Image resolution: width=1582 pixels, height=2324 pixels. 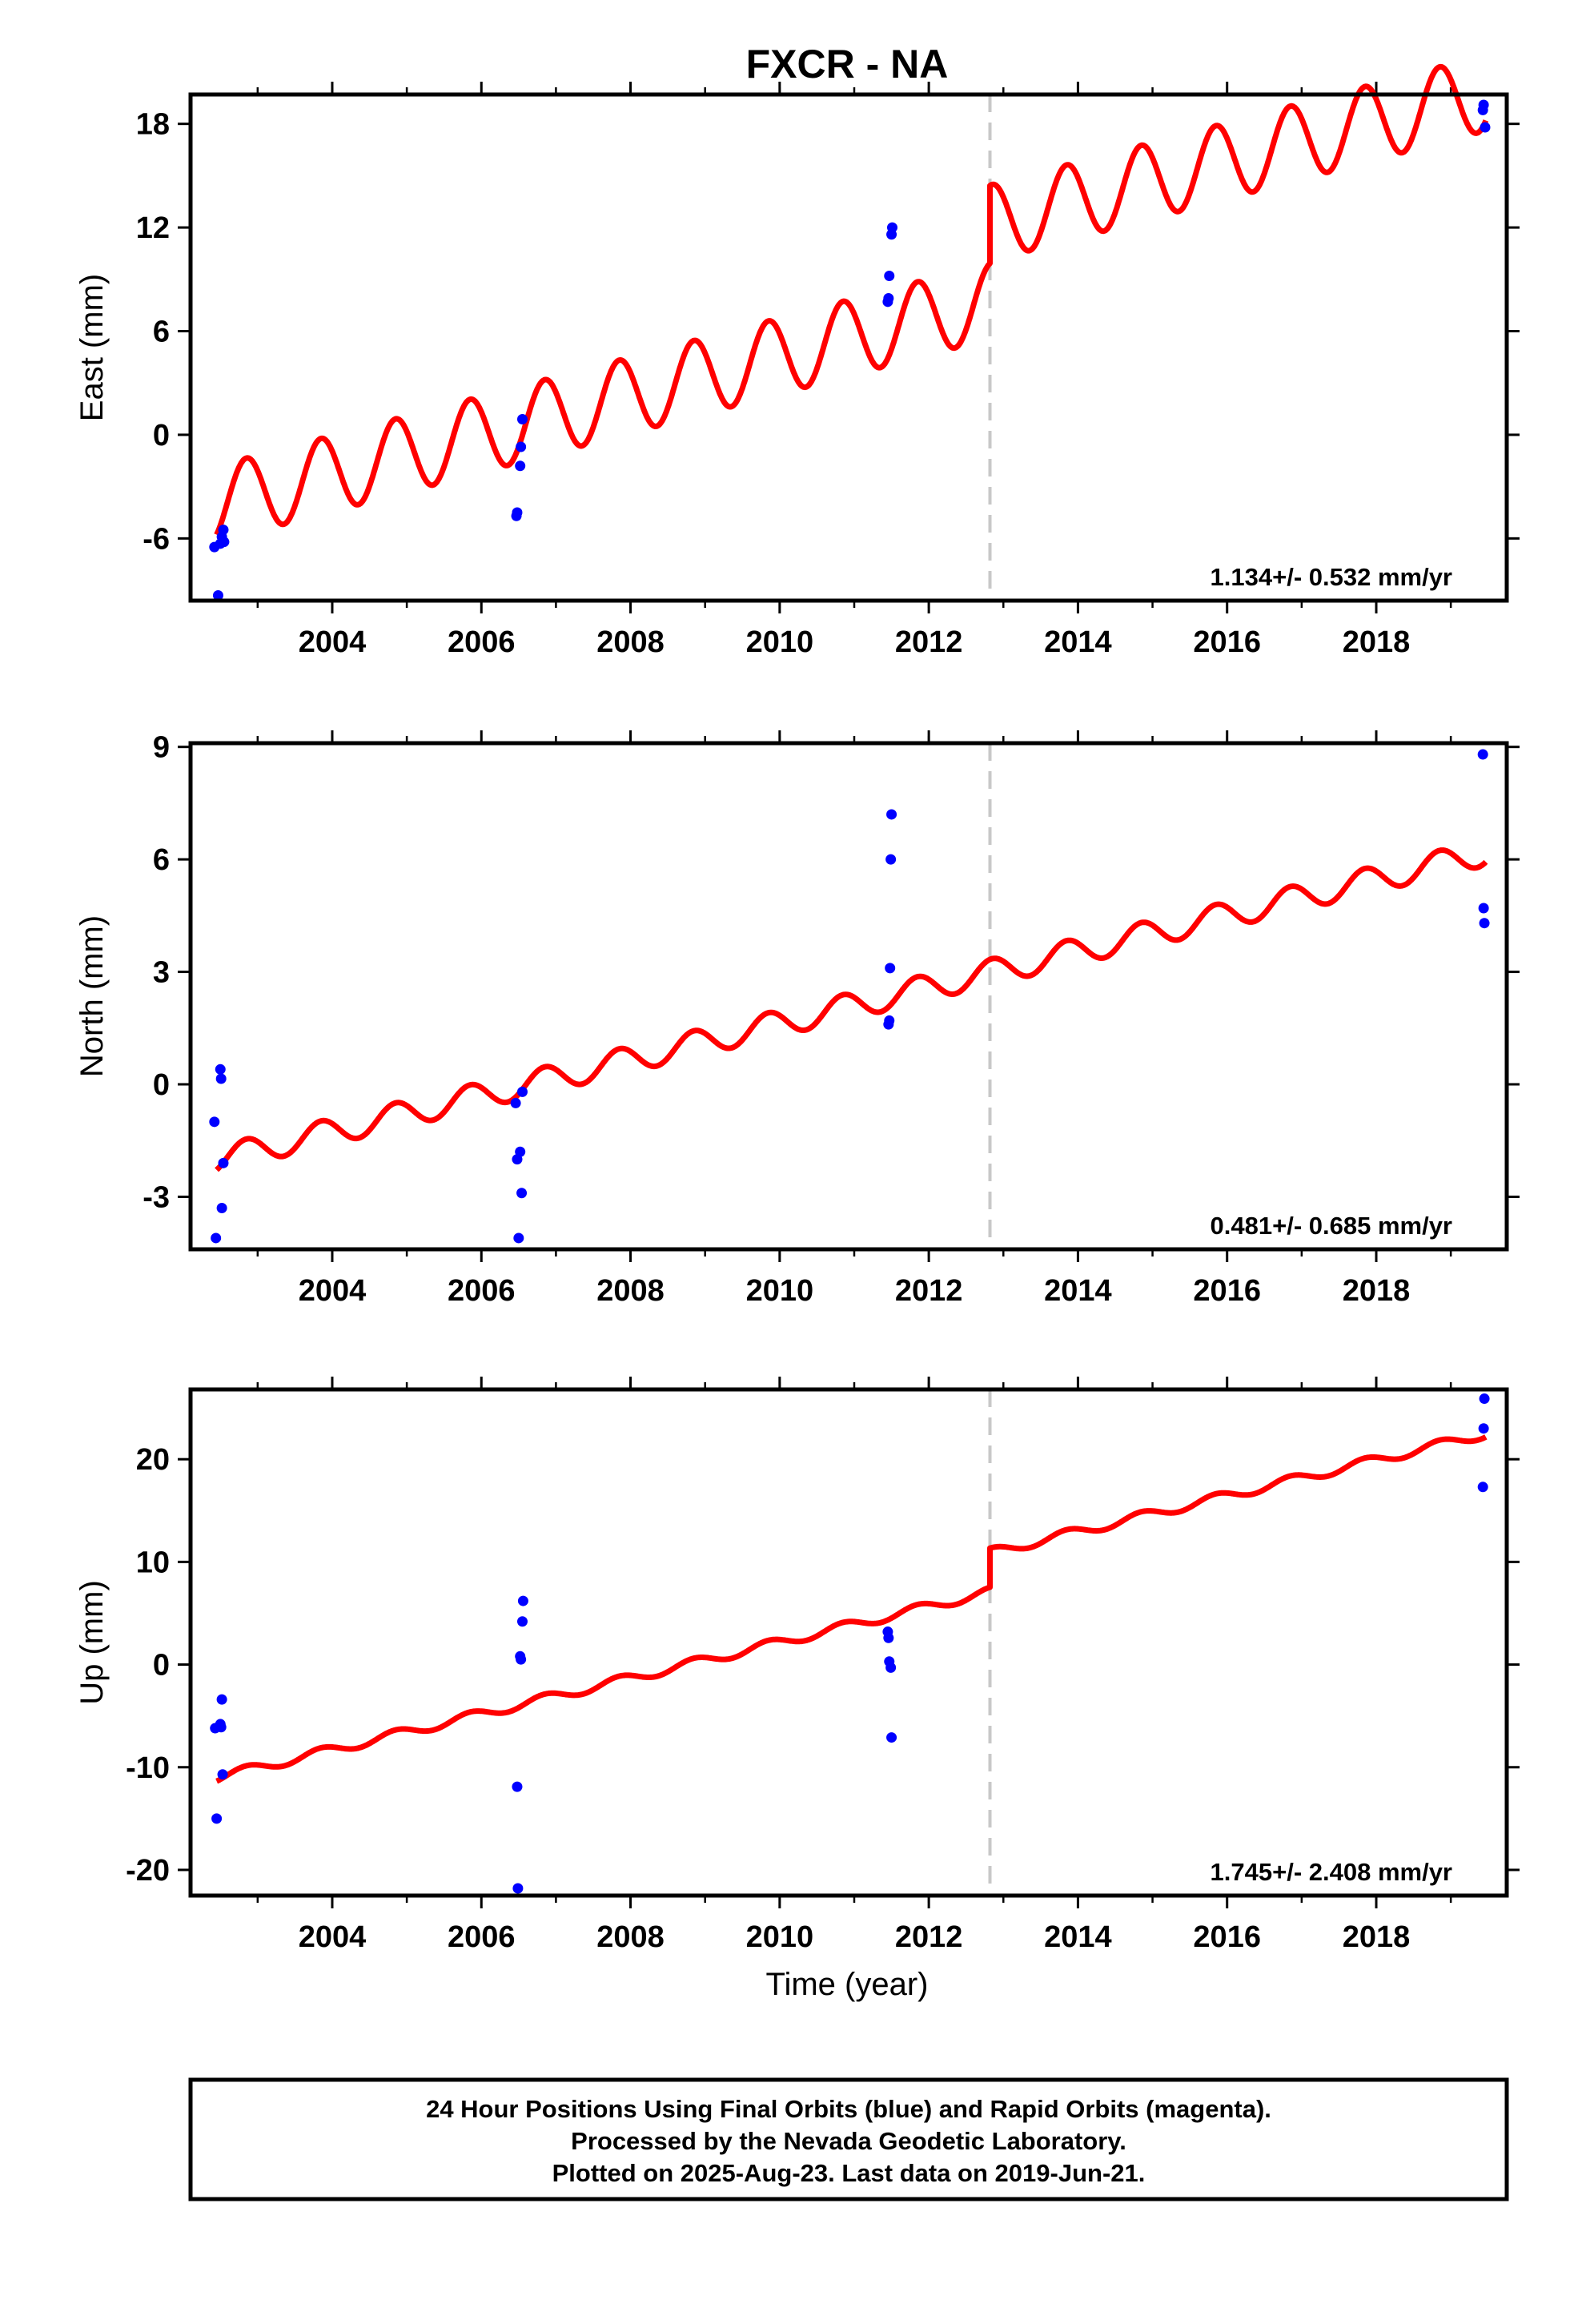 What do you see at coordinates (92, 996) in the screenshot?
I see `y-axis-label: North (mm)` at bounding box center [92, 996].